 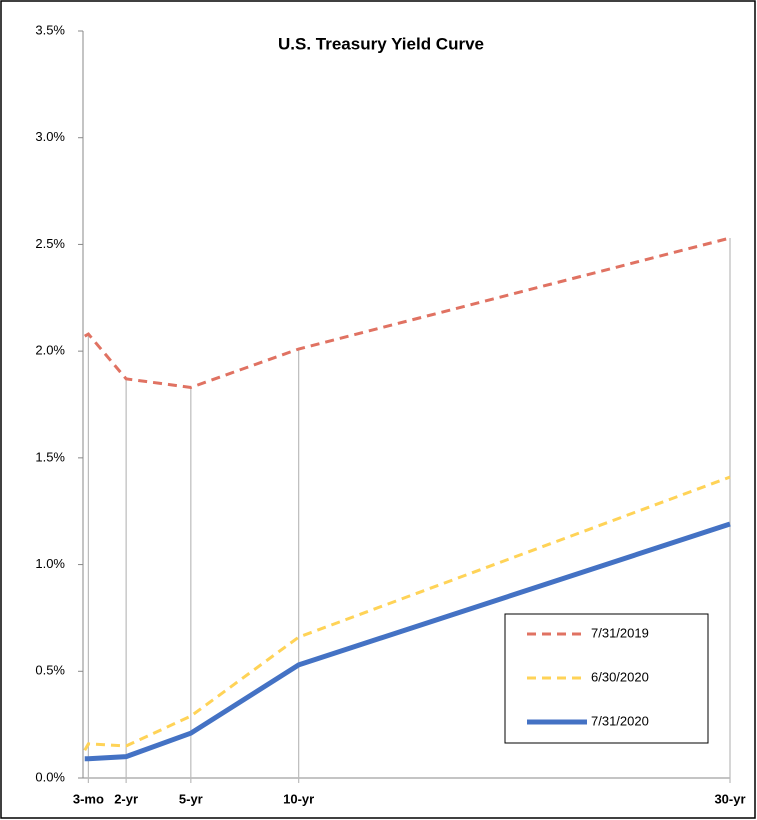 What do you see at coordinates (50, 776) in the screenshot?
I see `y-tick-label: 0.0%` at bounding box center [50, 776].